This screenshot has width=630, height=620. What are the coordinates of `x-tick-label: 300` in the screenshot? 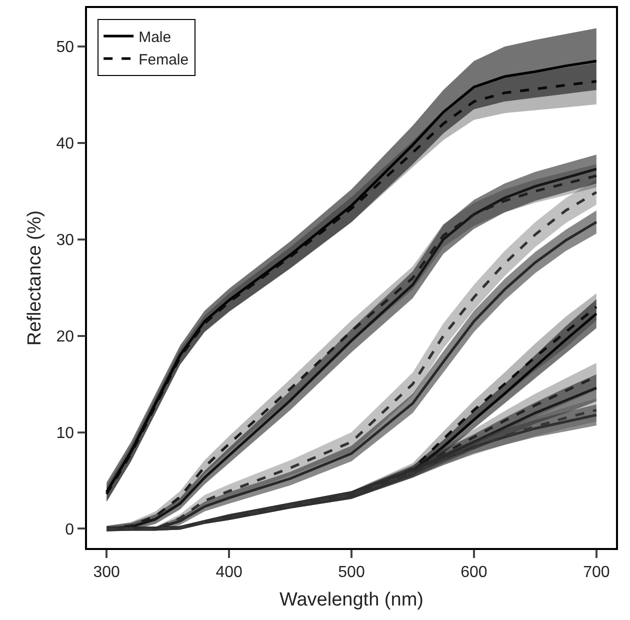 It's located at (106, 572).